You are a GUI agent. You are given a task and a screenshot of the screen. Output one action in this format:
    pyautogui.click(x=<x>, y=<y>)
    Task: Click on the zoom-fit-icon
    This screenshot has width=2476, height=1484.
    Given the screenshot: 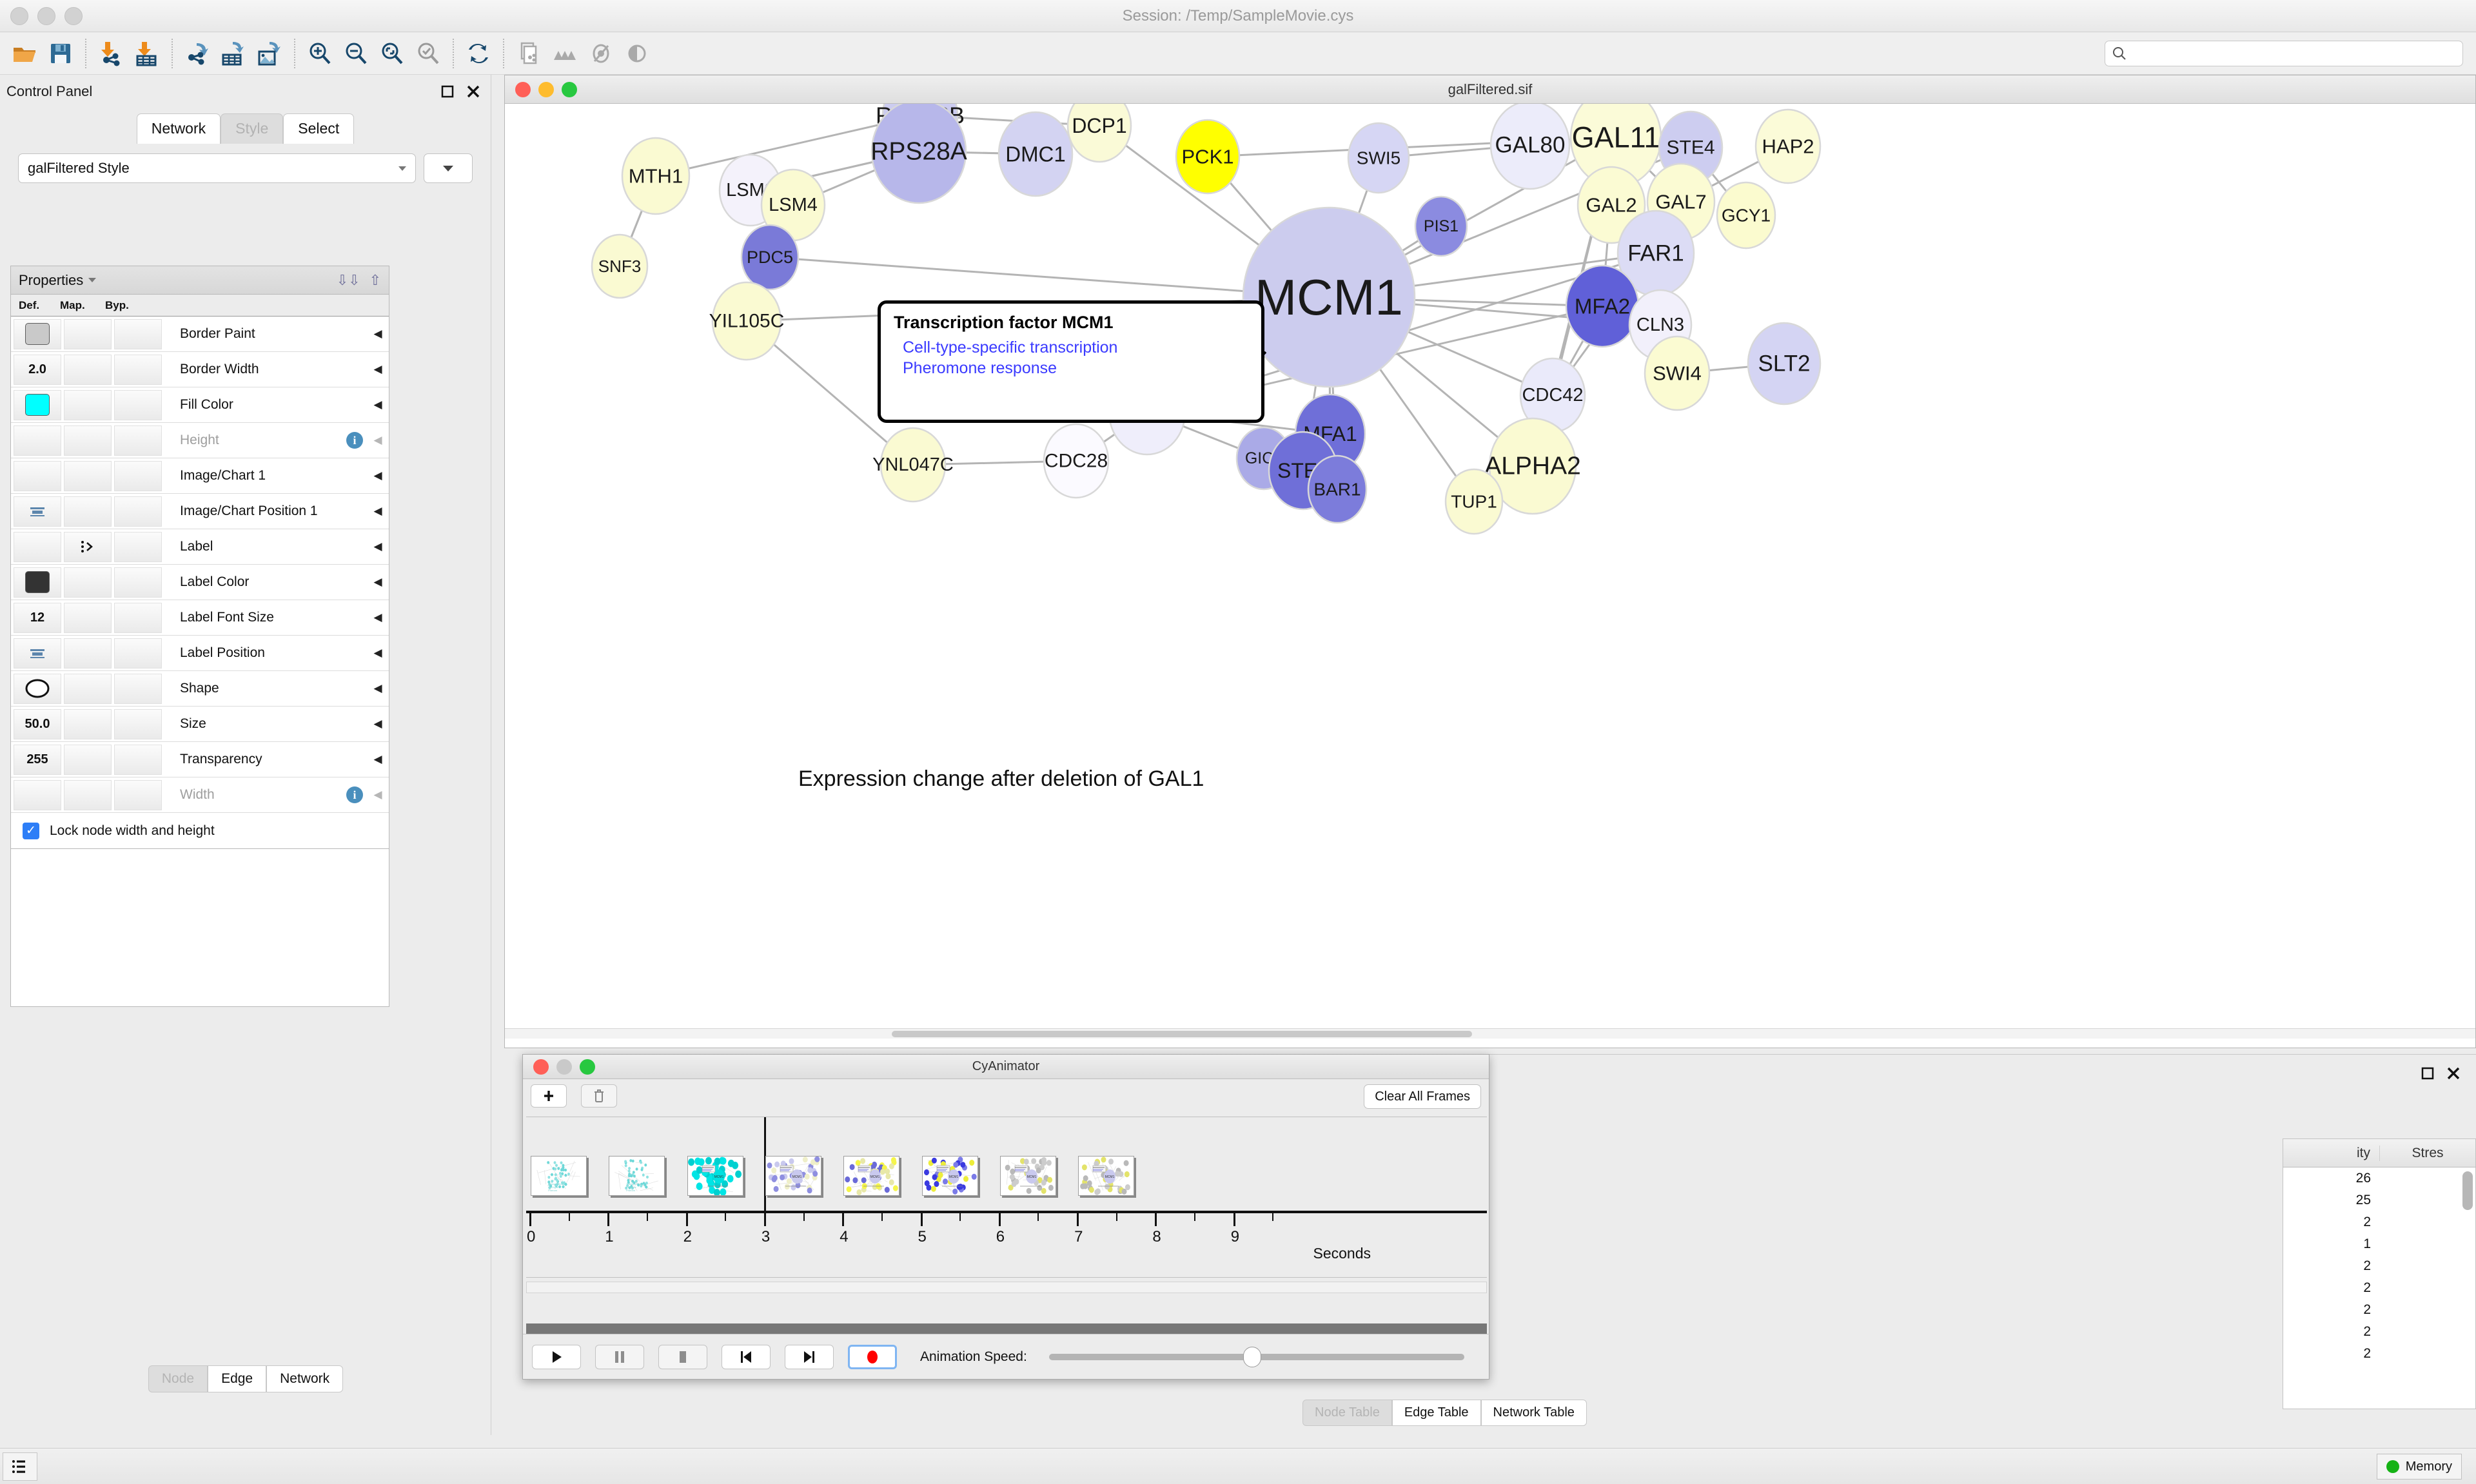 What is the action you would take?
    pyautogui.click(x=392, y=53)
    